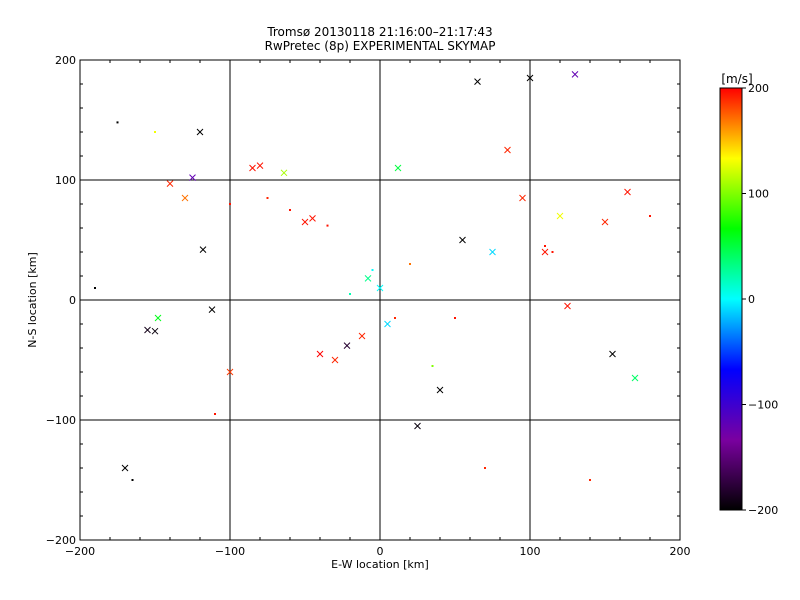  What do you see at coordinates (72, 300) in the screenshot?
I see `y-tick-label: 0` at bounding box center [72, 300].